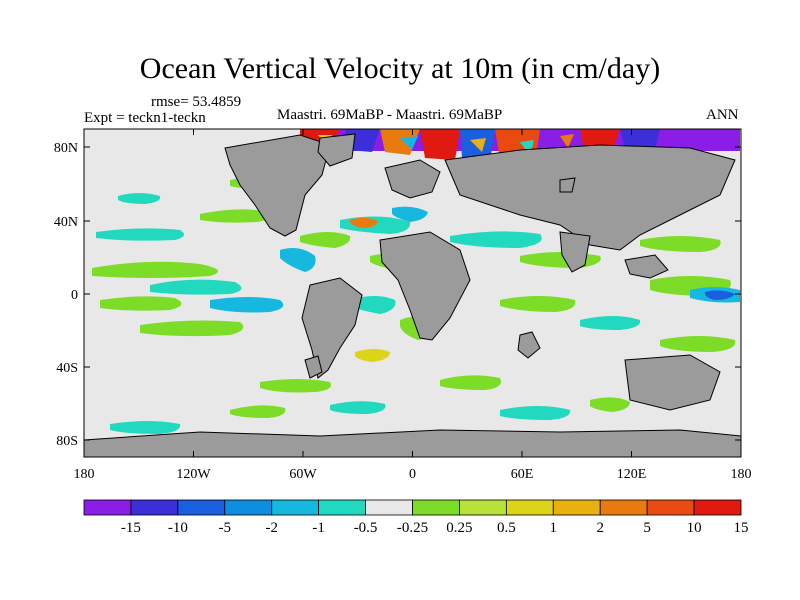 This screenshot has width=800, height=600. What do you see at coordinates (66, 222) in the screenshot?
I see `lat-tick-label: 40N` at bounding box center [66, 222].